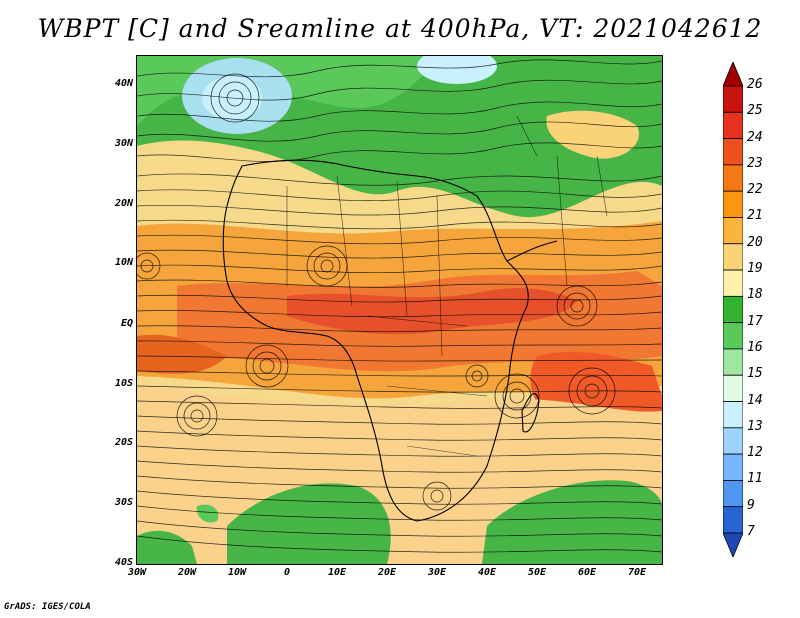  Describe the element at coordinates (755, 111) in the screenshot. I see `colorbar-label: 25` at that location.